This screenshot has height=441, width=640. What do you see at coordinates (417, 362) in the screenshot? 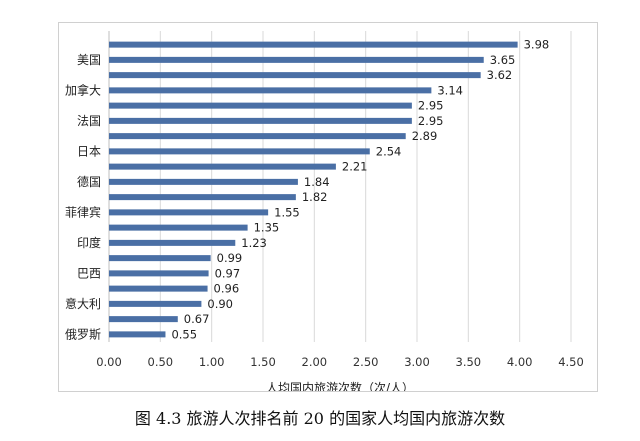
I see `x-tick-label: 3.00` at bounding box center [417, 362].